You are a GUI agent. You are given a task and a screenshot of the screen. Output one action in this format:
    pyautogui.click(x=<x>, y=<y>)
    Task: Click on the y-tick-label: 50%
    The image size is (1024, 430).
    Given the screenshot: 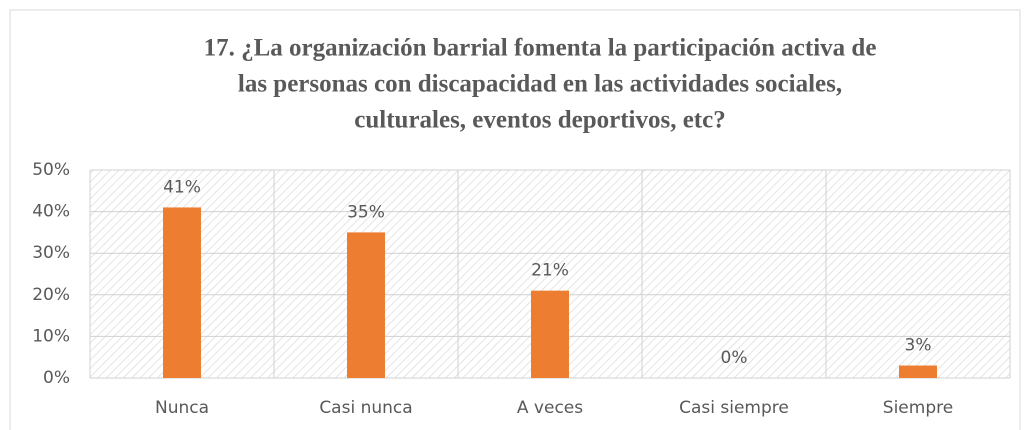 What is the action you would take?
    pyautogui.click(x=51, y=170)
    